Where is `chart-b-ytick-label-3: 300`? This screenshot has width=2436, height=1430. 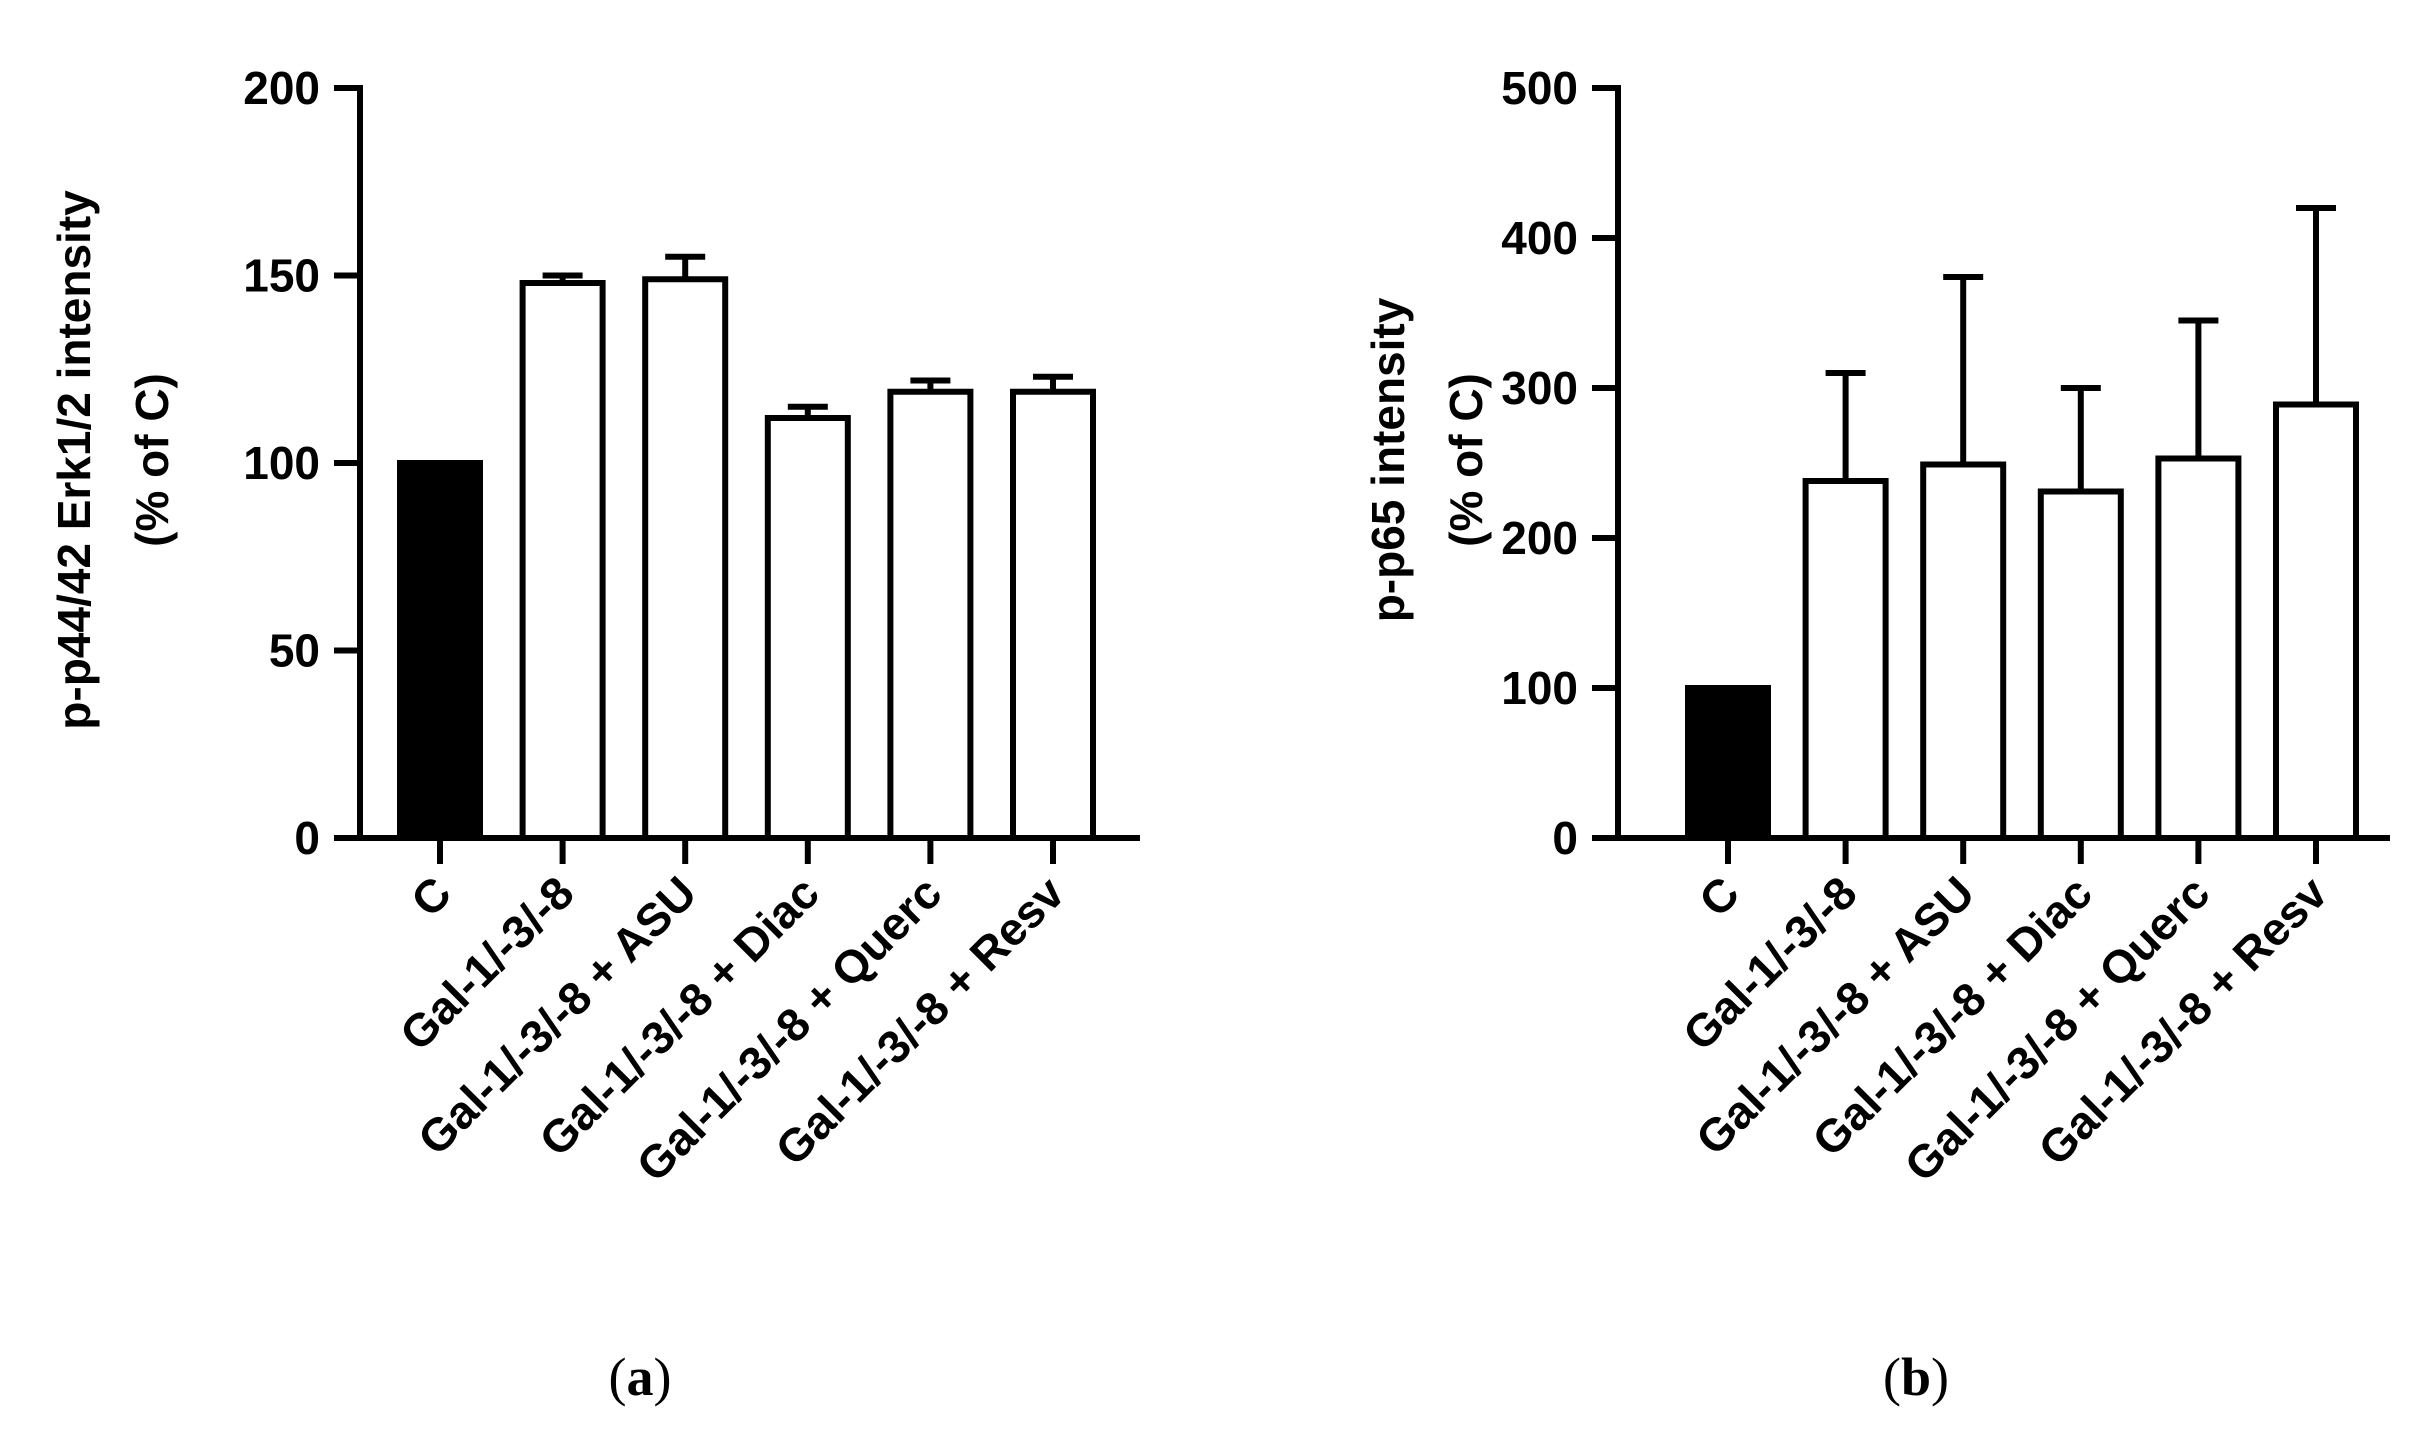
chart-b-ytick-label-3: 300 is located at coordinates (1539, 388).